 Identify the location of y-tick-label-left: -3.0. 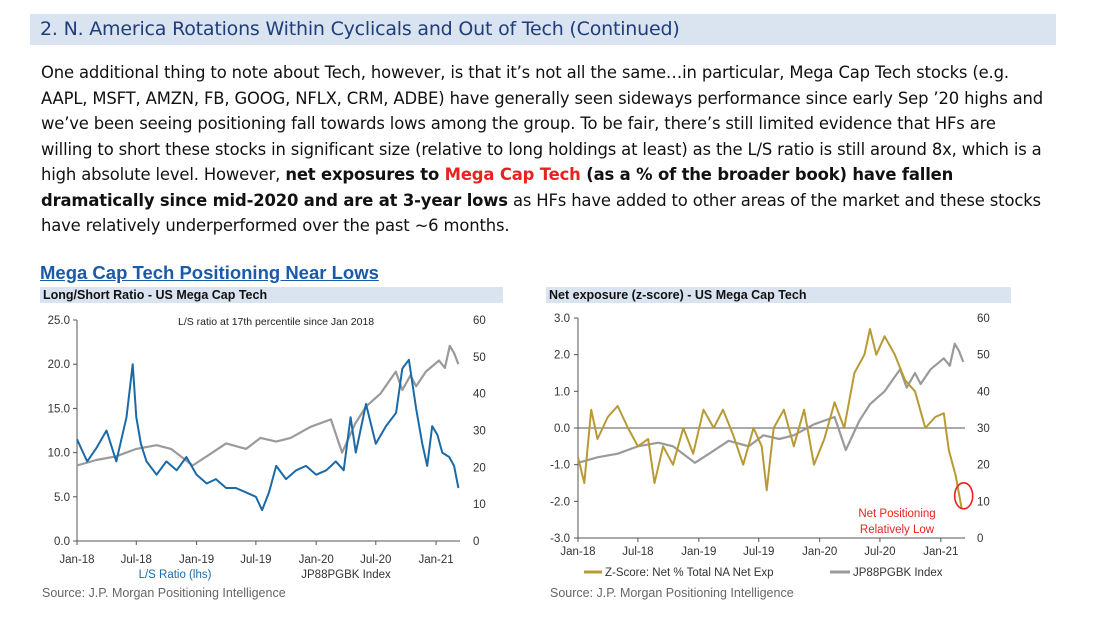
(560, 539).